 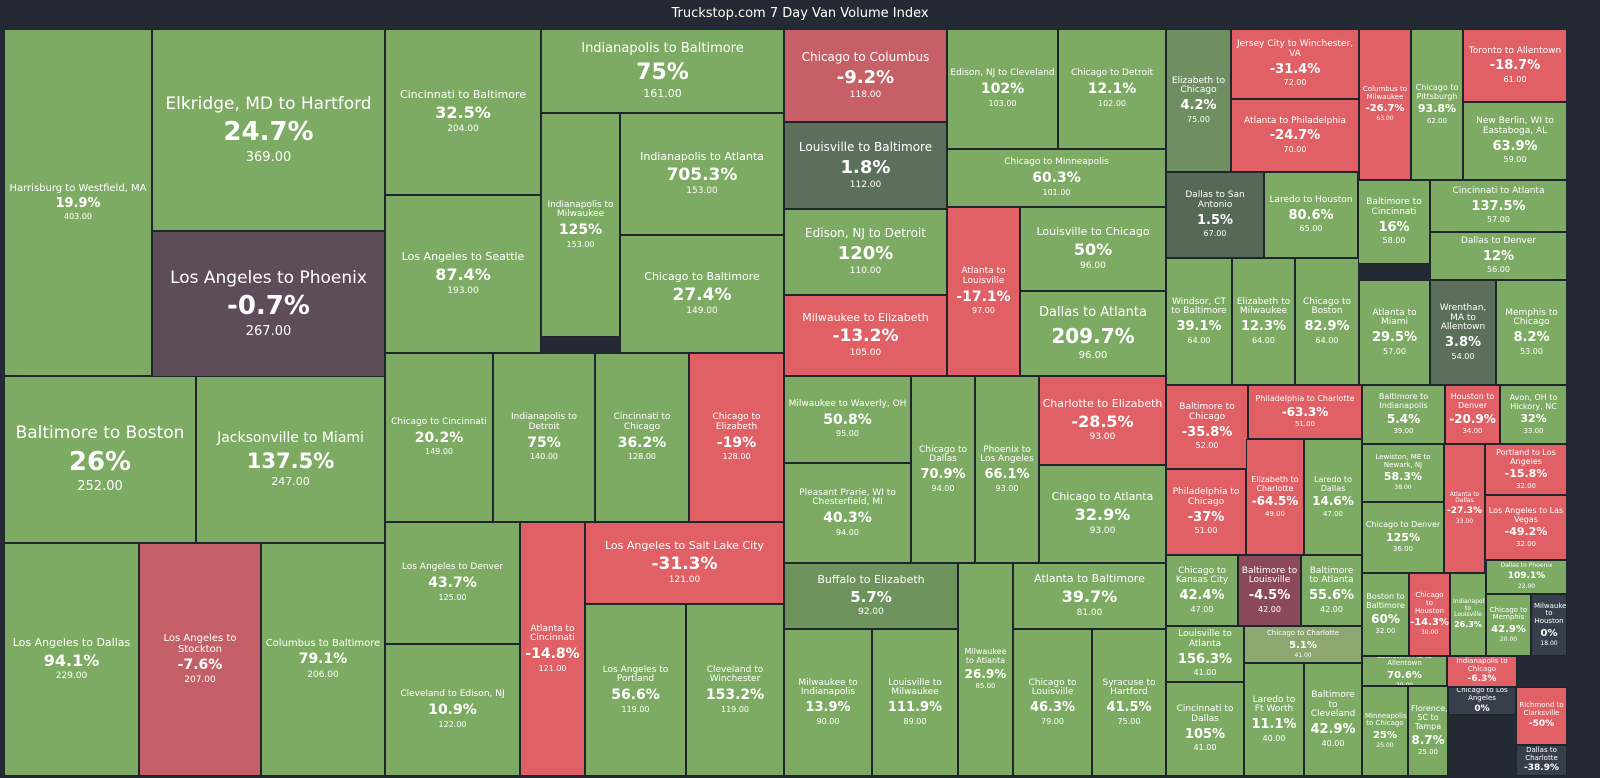 I want to click on tile-avon-oh-to-hickory-nc: Avon, OH to Hickory, NC 32% 33.00, so click(x=1533, y=414).